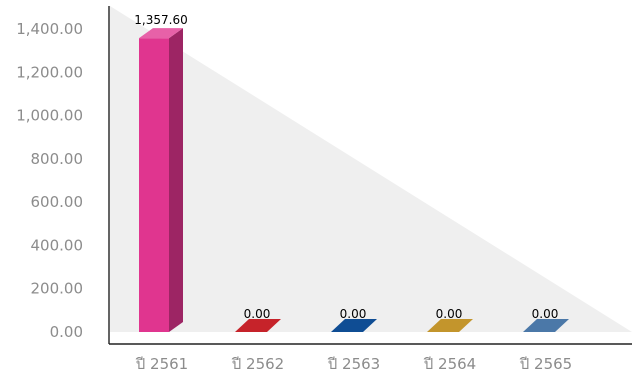  I want to click on bar-front-face, so click(154, 185).